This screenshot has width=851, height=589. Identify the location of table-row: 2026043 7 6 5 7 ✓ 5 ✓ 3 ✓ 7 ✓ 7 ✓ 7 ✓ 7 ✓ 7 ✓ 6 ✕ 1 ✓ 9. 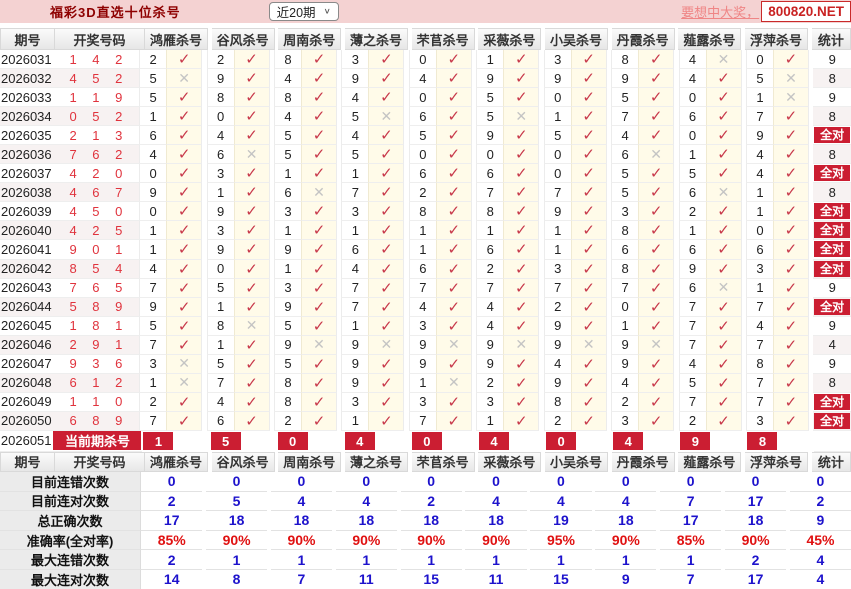
(425, 288).